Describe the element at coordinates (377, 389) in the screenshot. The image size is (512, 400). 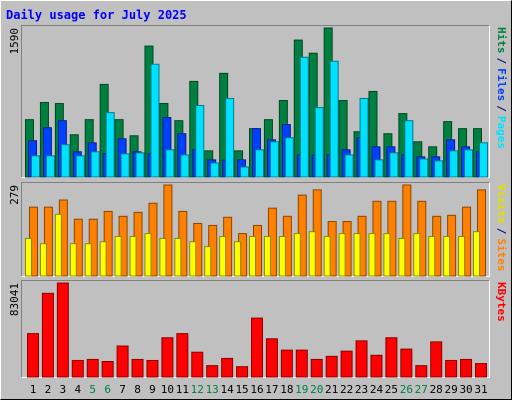
I see `x-tick-label: 24` at that location.